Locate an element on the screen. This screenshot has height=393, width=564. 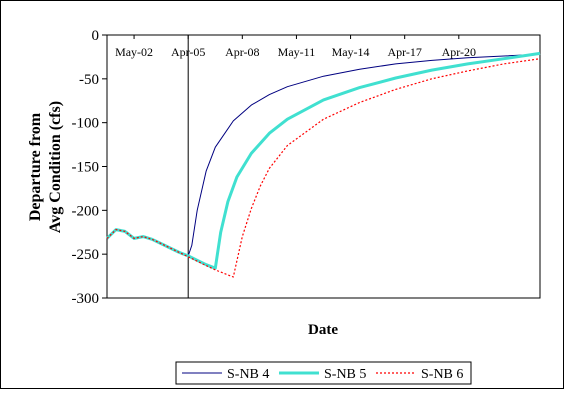
x-tick-label: May-11 is located at coordinates (297, 52).